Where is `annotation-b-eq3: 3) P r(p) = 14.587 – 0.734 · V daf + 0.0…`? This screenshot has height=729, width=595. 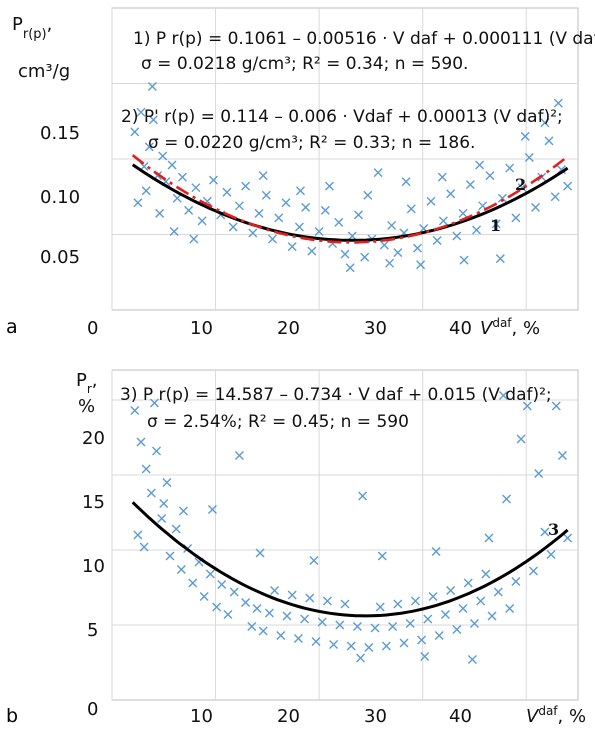
annotation-b-eq3: 3) P r(p) = 14.587 – 0.734 · V daf + 0.0… is located at coordinates (336, 395).